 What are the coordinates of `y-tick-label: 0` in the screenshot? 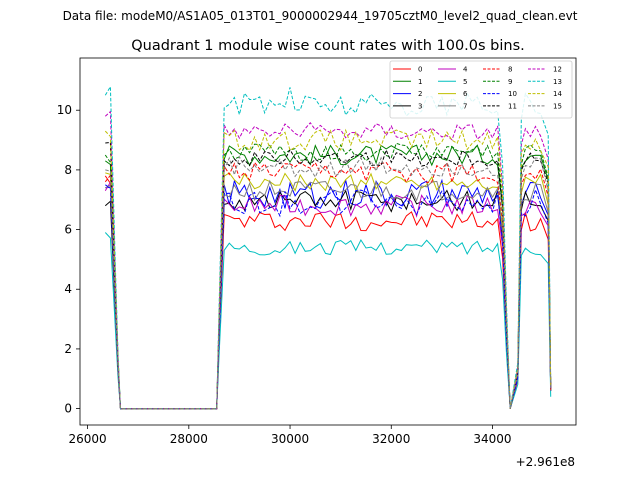 It's located at (68, 409).